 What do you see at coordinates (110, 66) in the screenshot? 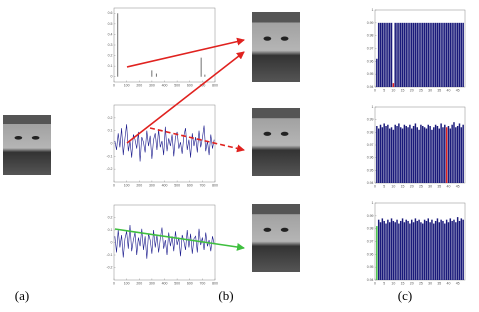
I see `y-tick-label: 0.1` at bounding box center [110, 66].